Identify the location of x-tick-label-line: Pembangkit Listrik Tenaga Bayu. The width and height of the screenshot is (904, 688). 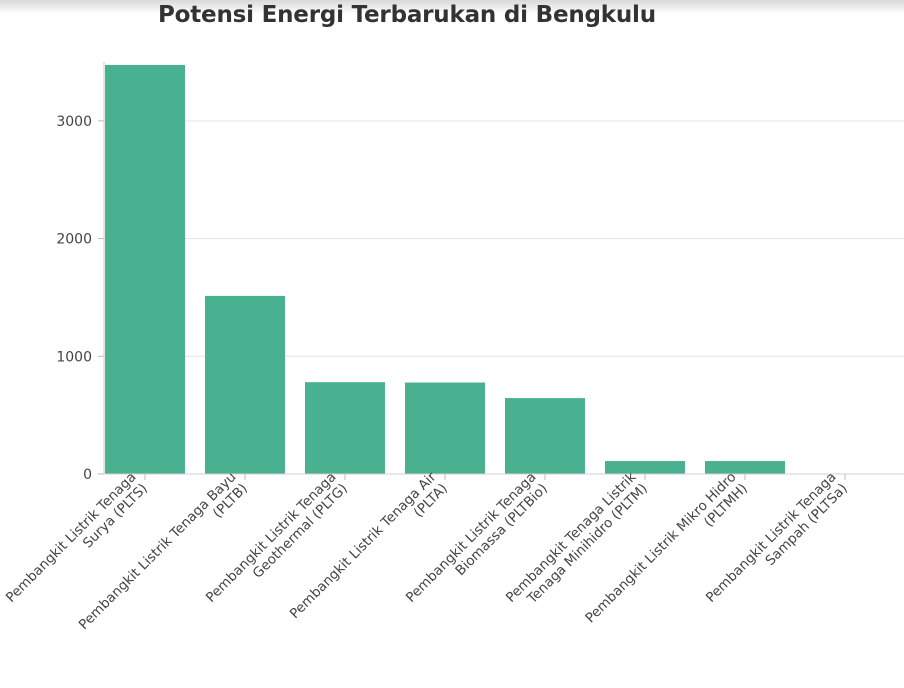
(158, 551).